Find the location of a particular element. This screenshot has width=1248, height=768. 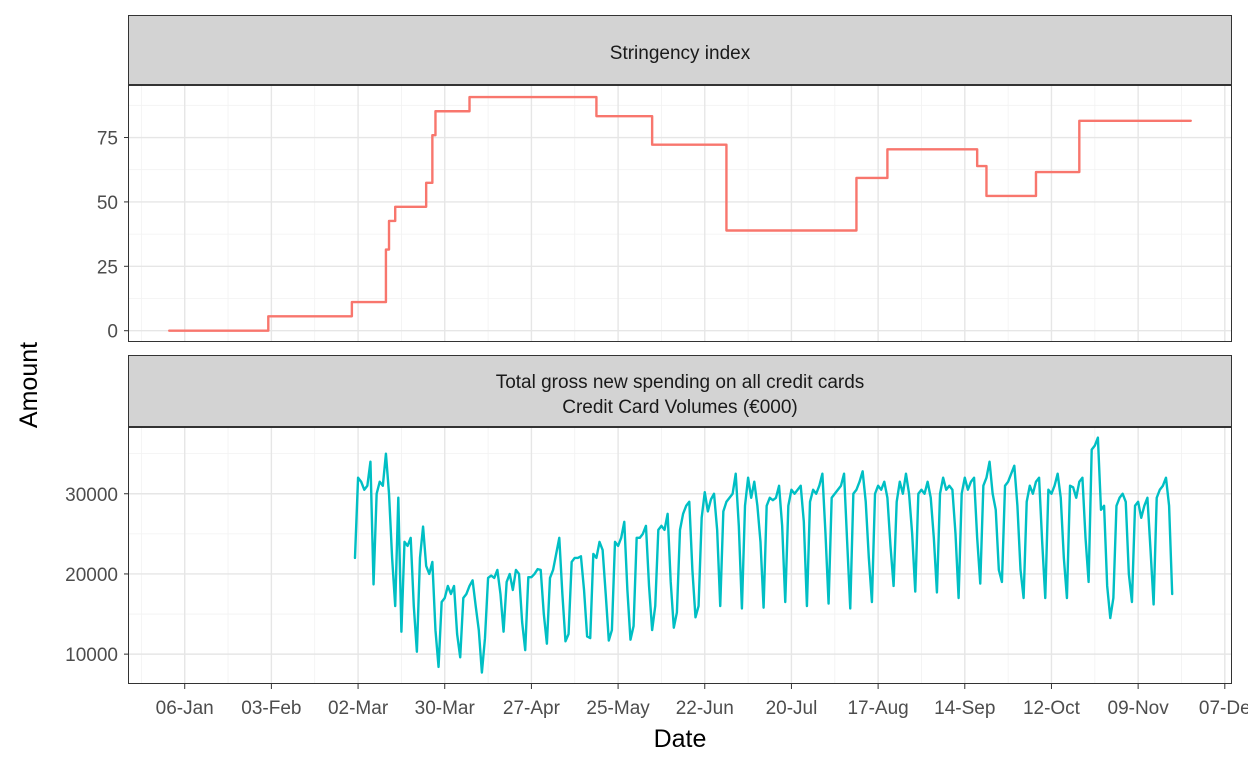

panel2-title-line2: Credit Card Volumes (€000) is located at coordinates (680, 407).